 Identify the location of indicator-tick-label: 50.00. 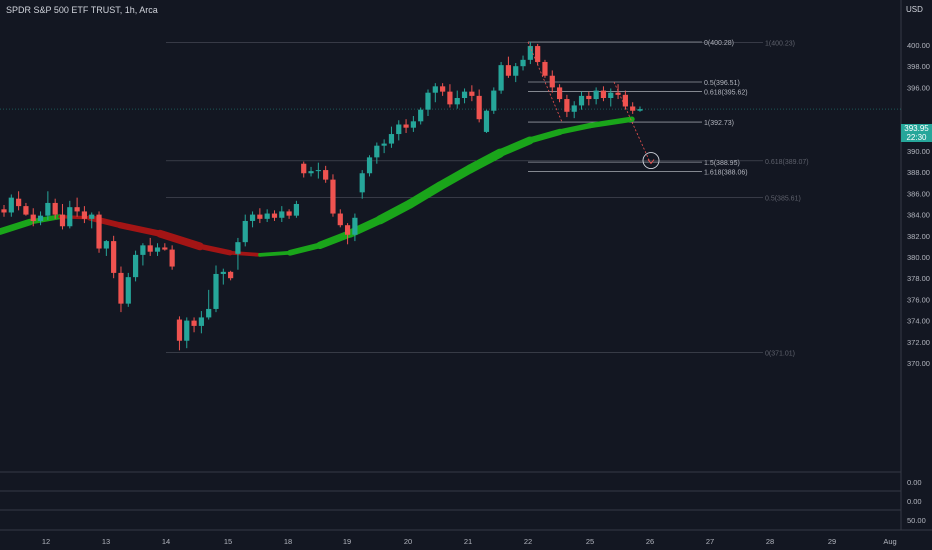
(916, 520).